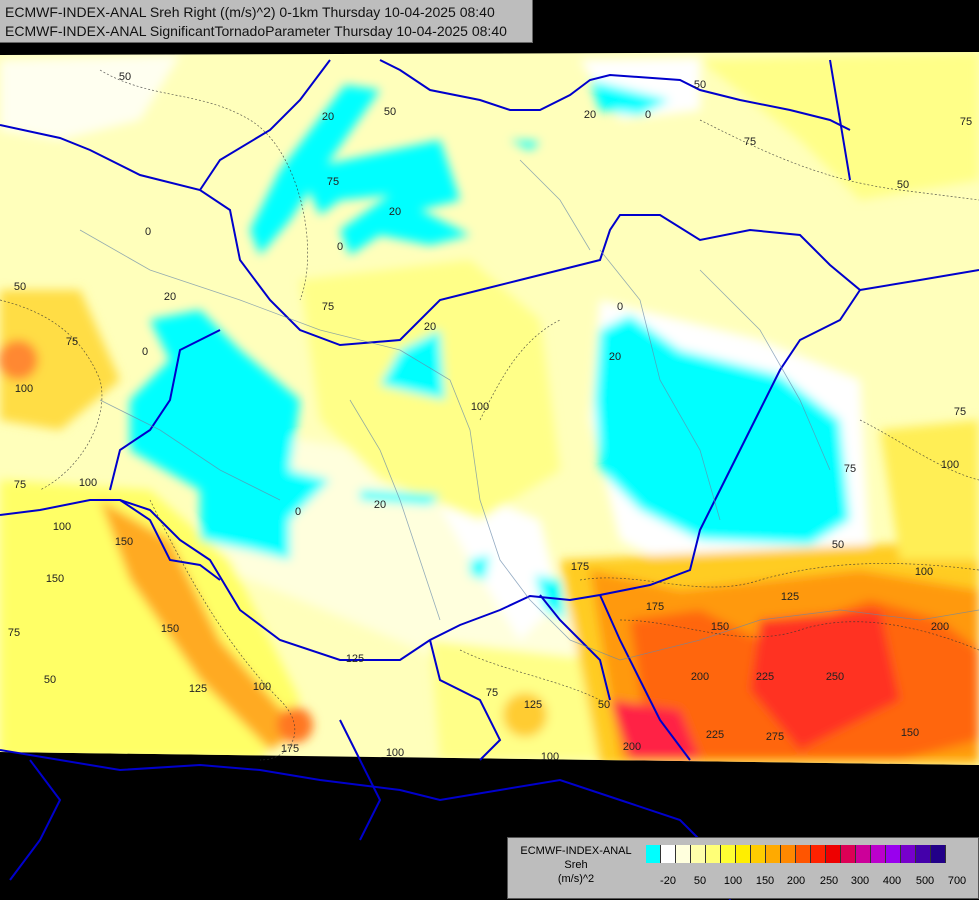 Image resolution: width=979 pixels, height=900 pixels. Describe the element at coordinates (765, 881) in the screenshot. I see `legend-tick: 150` at that location.